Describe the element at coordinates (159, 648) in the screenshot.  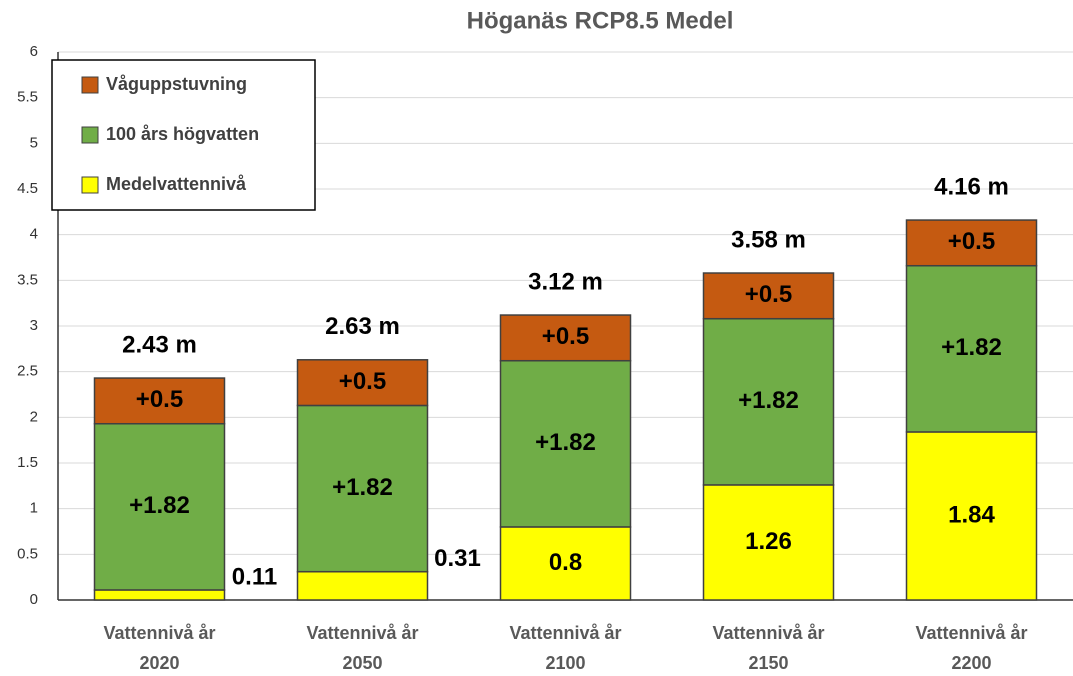
I see `x-tick-label: Vattennivå år 2020` at that location.